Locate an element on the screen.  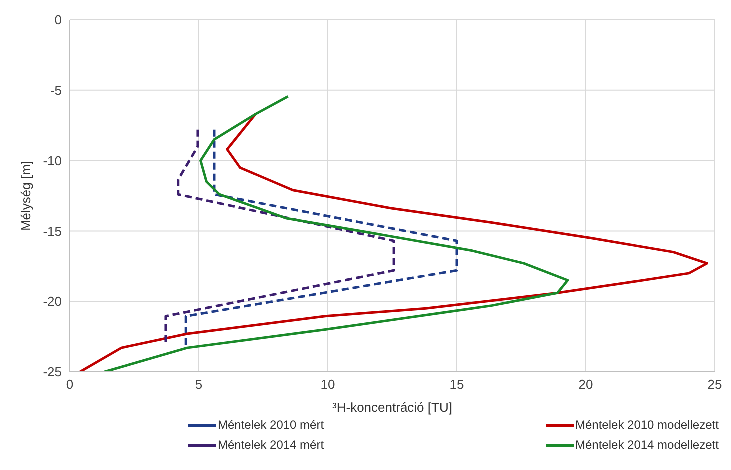
legend-label: Méntelek 2014 modellezett is located at coordinates (647, 445).